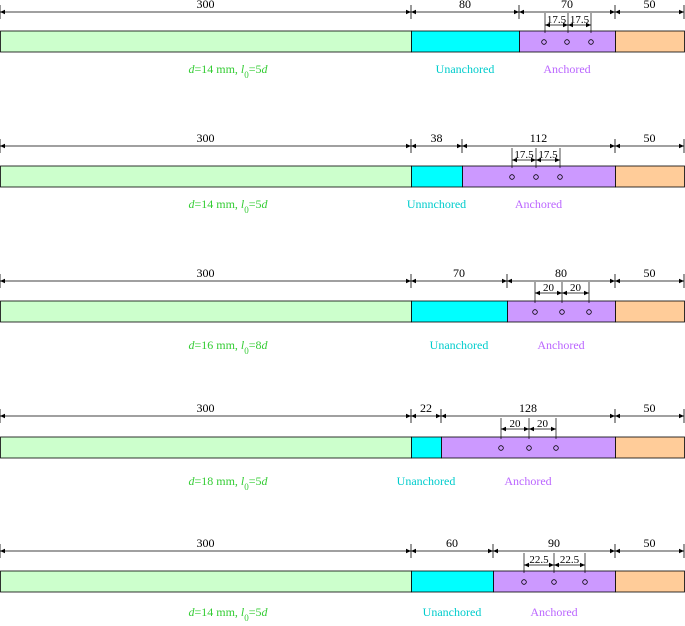 The height and width of the screenshot is (626, 685). What do you see at coordinates (650, 273) in the screenshot?
I see `dimension-label: 50` at bounding box center [650, 273].